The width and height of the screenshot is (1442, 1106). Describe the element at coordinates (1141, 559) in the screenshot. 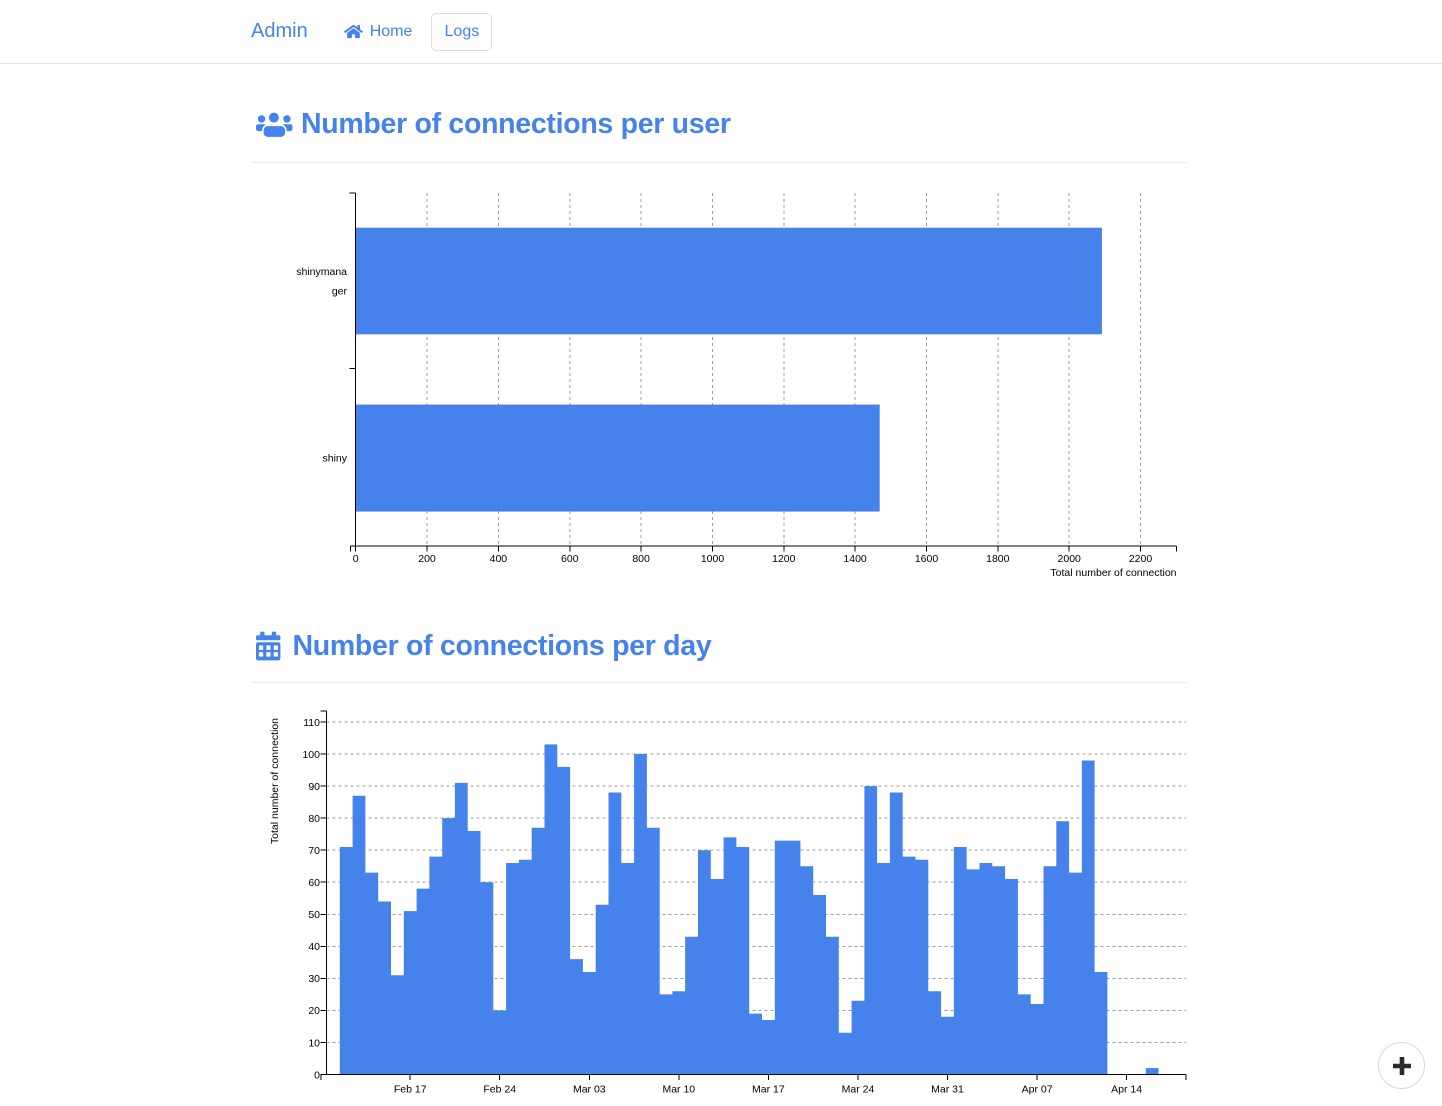

I see `svg-text: 2200` at that location.